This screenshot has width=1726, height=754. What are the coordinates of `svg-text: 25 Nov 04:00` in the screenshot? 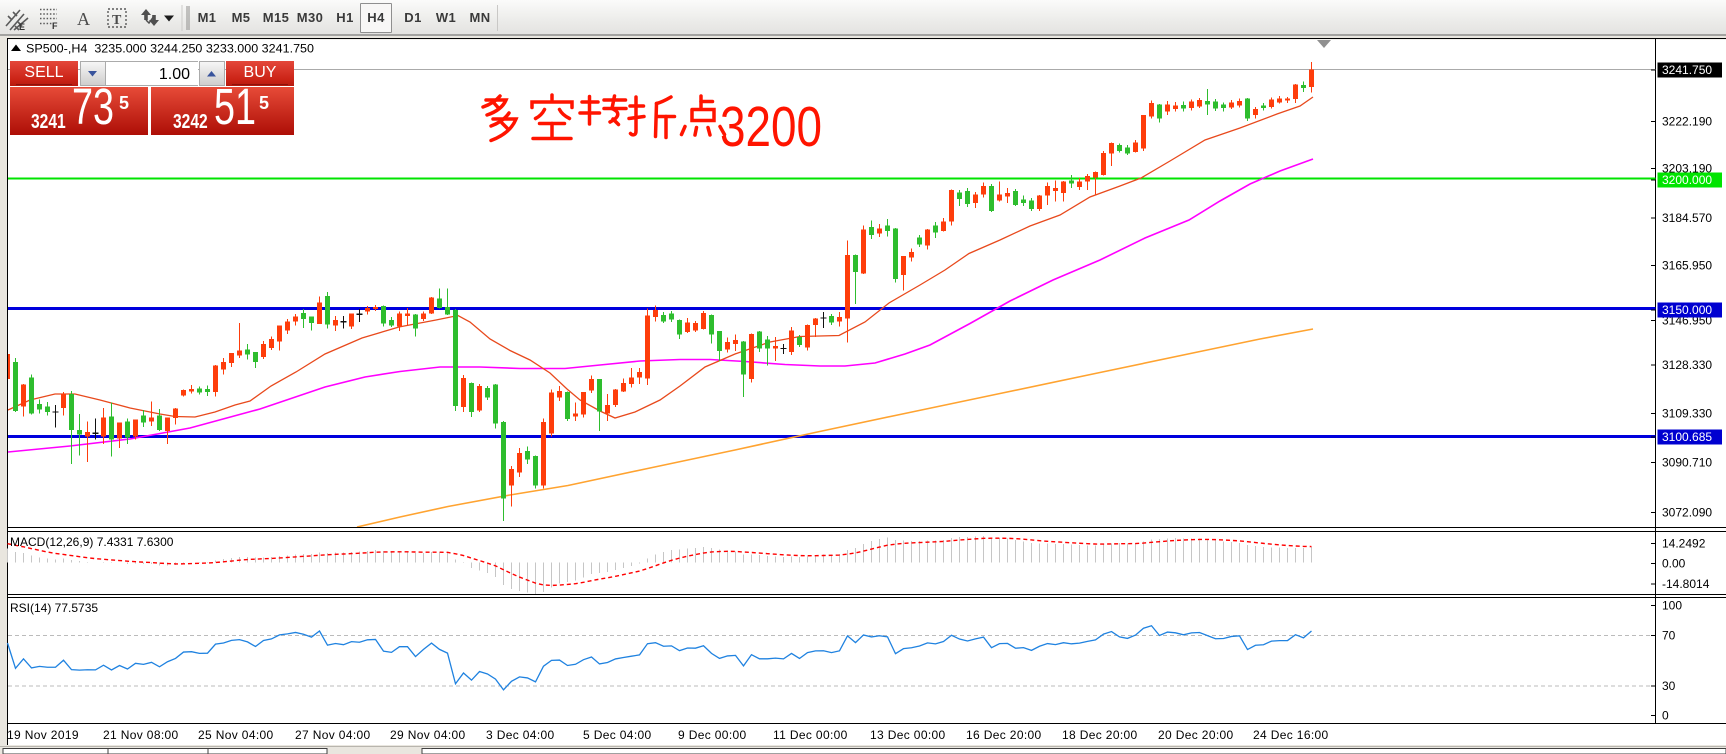 It's located at (236, 735).